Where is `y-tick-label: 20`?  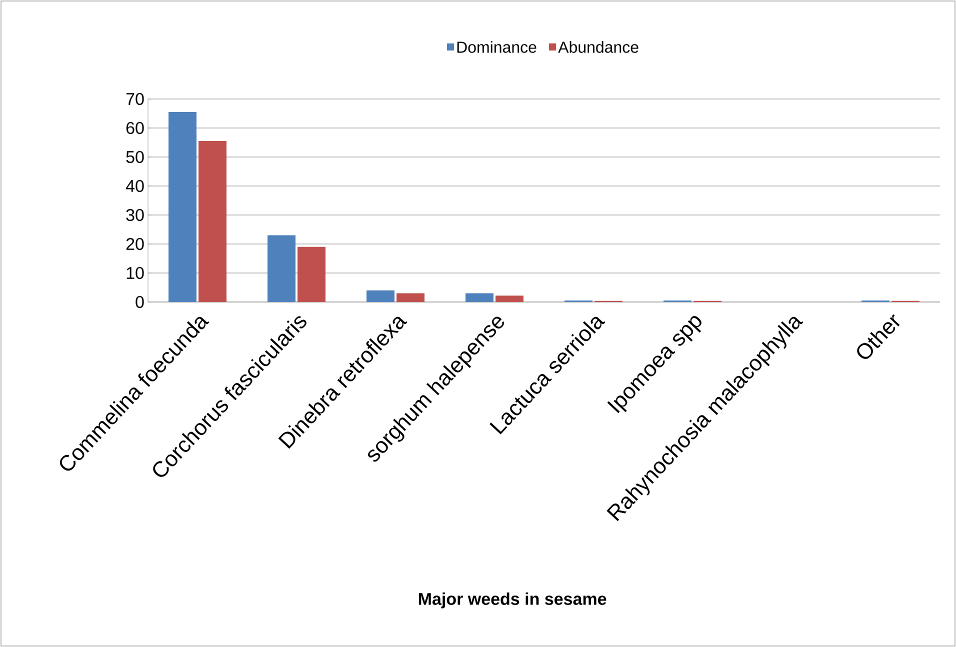 y-tick-label: 20 is located at coordinates (135, 244).